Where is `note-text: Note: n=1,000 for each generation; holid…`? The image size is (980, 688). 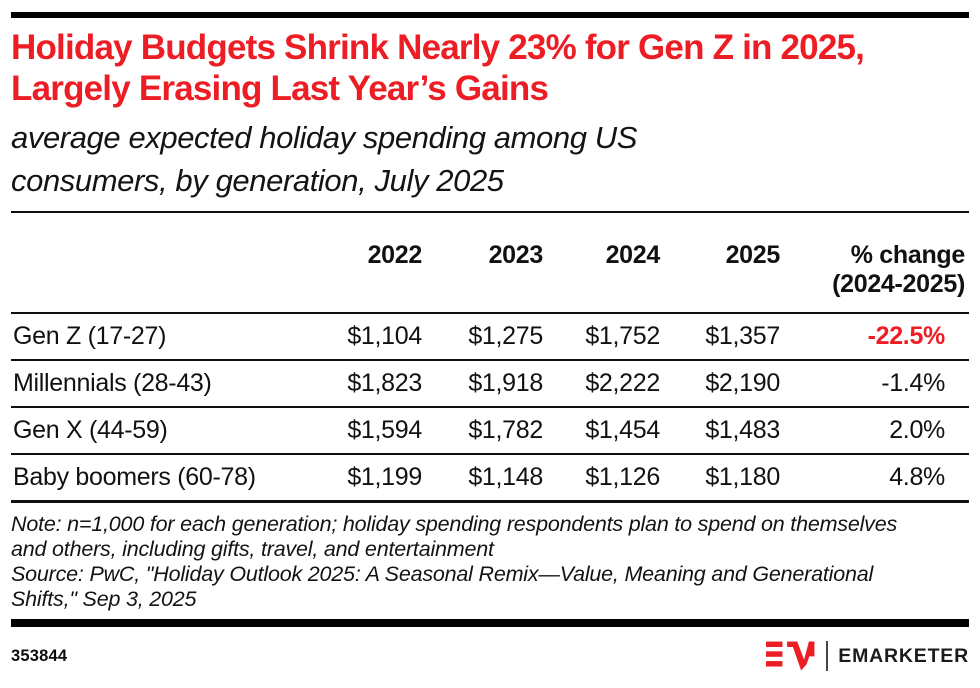 note-text: Note: n=1,000 for each generation; holid… is located at coordinates (454, 536).